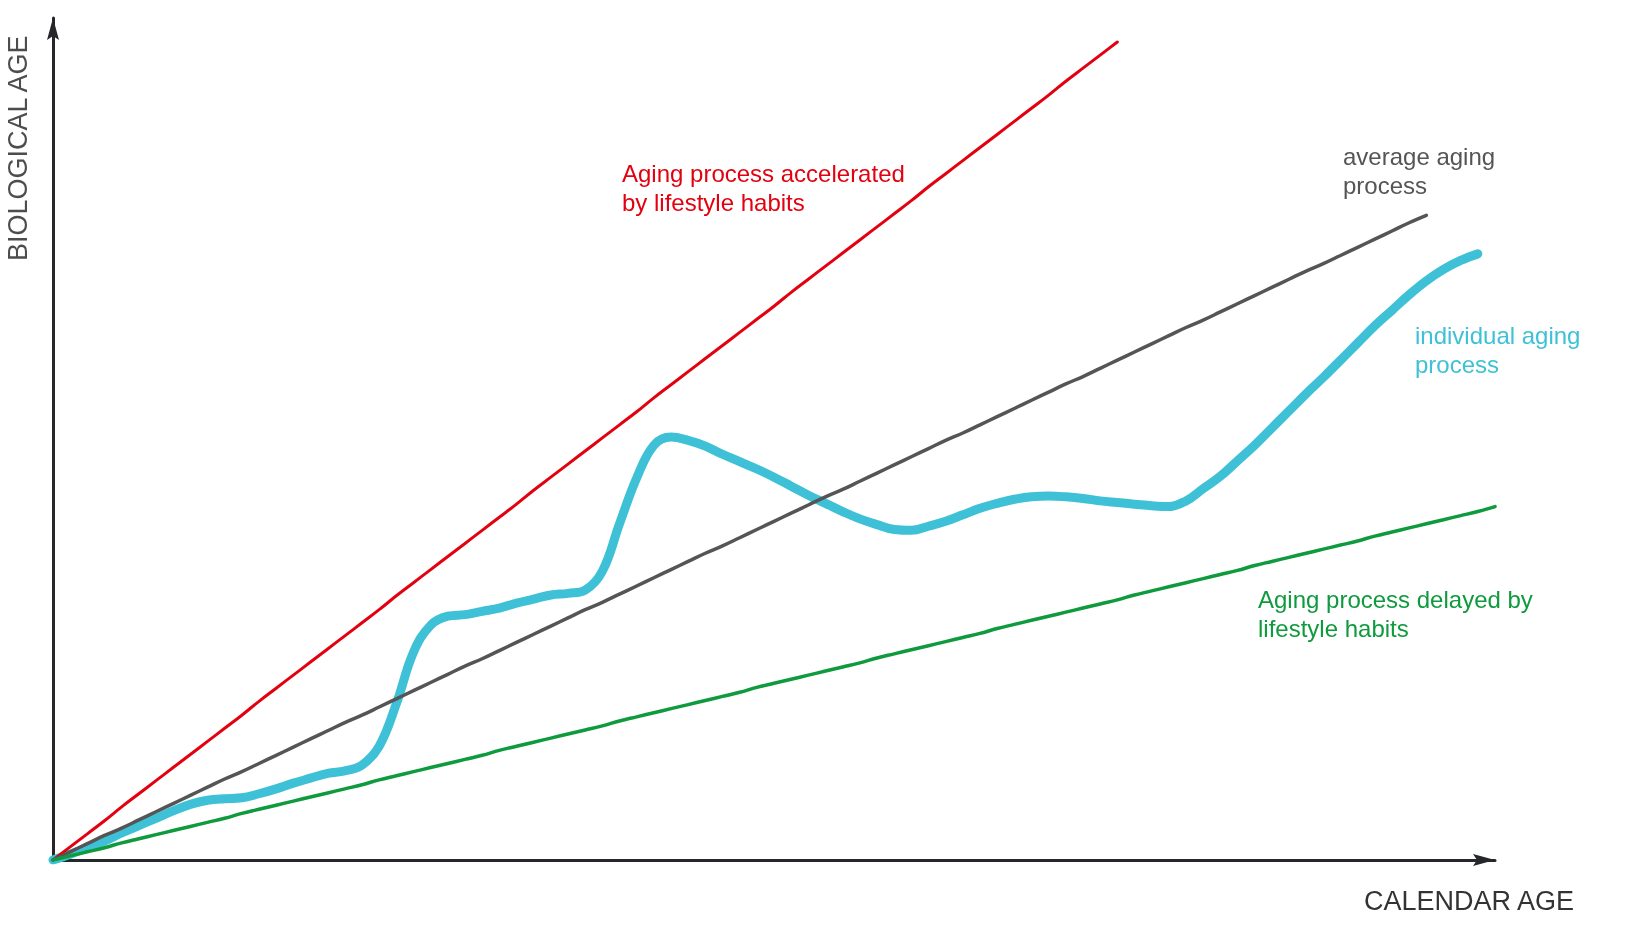  What do you see at coordinates (1498, 350) in the screenshot?
I see `series-label: individual aging process` at bounding box center [1498, 350].